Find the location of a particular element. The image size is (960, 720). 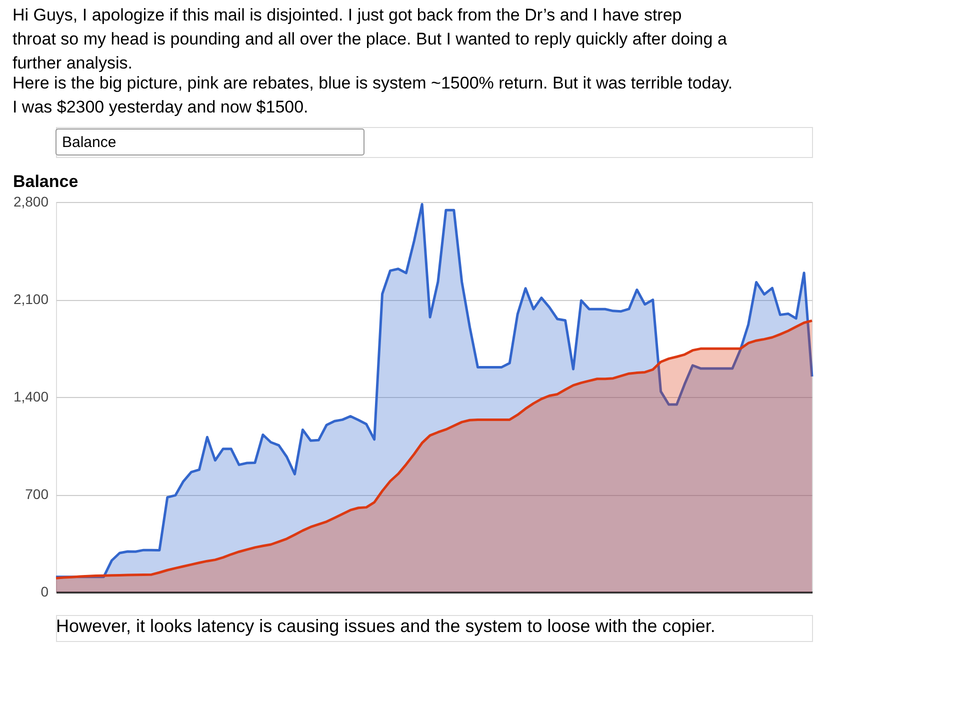

y-tick-label: 2,100 is located at coordinates (31, 299).